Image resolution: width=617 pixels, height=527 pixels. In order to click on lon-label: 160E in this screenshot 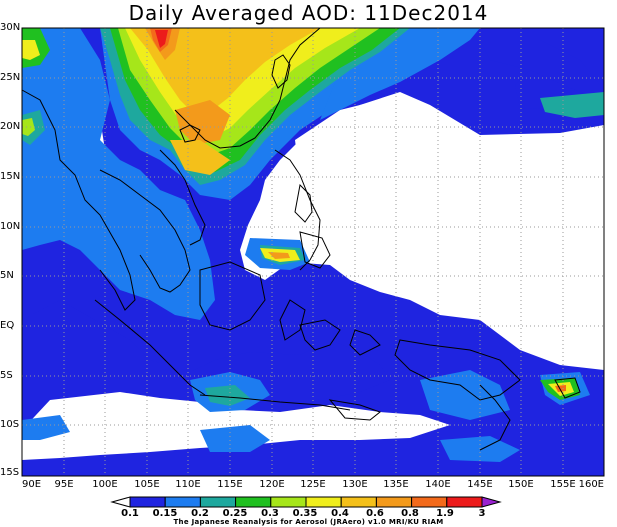, I will do `click(591, 484)`.